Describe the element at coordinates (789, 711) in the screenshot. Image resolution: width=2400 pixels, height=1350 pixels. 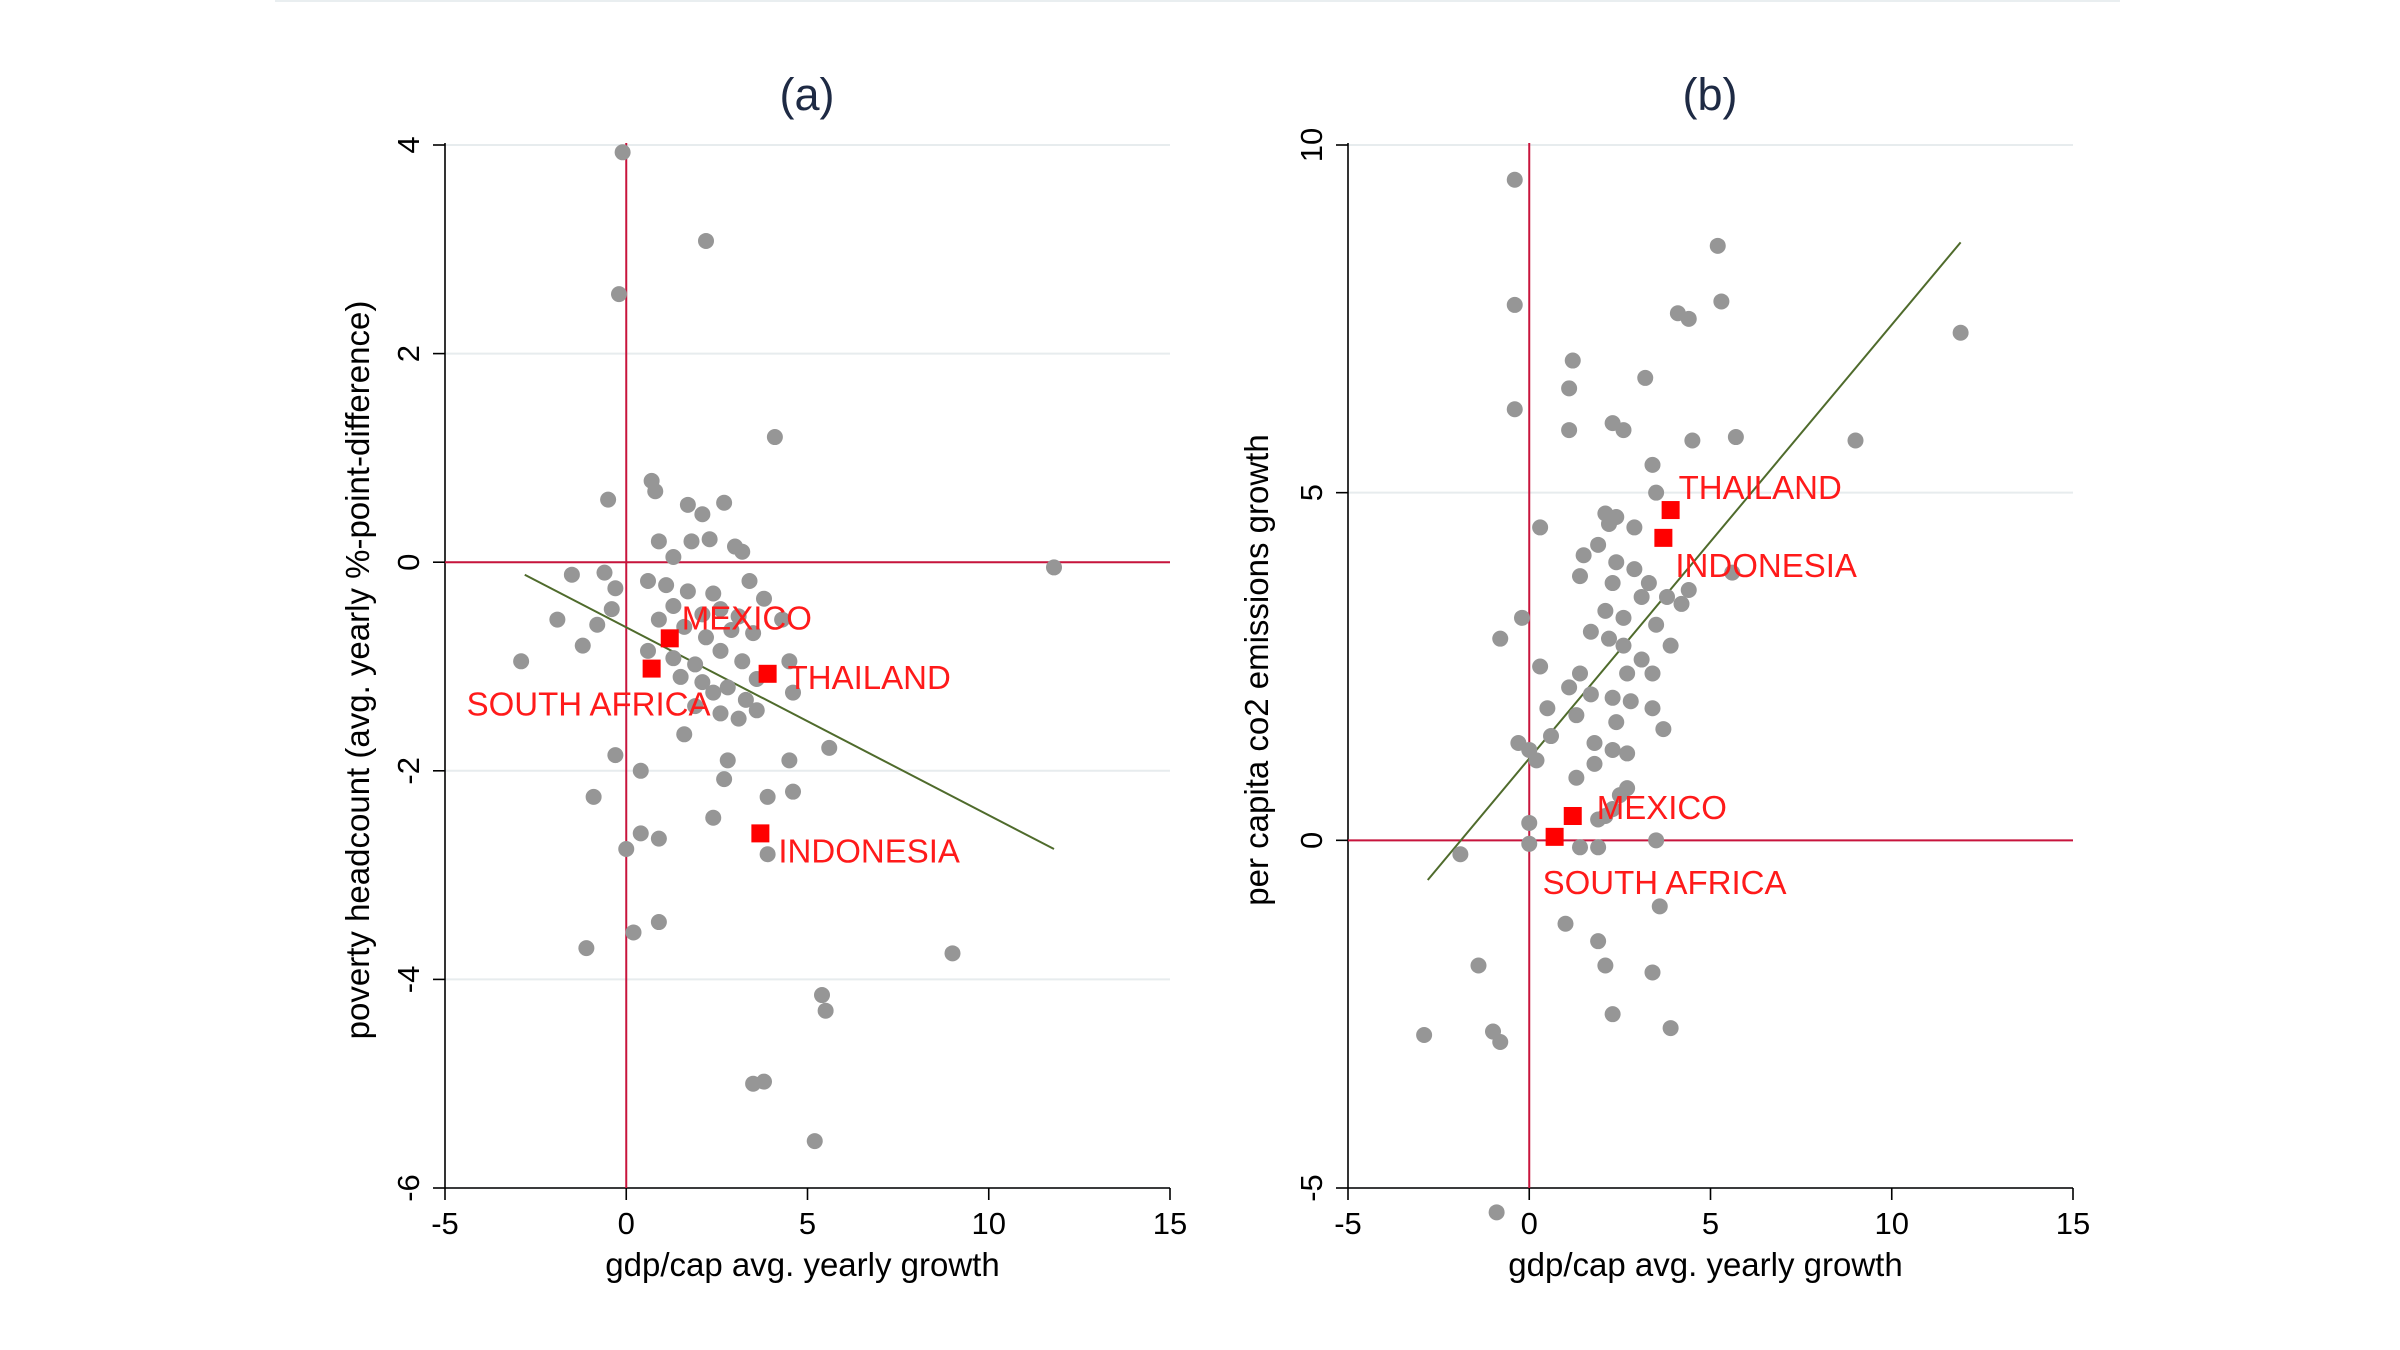
I see `fit-line` at that location.